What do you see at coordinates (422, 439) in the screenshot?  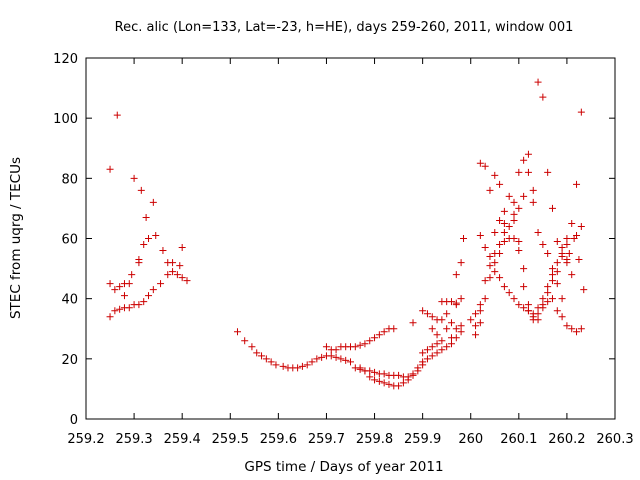 I see `x-tick-label: 259.9` at bounding box center [422, 439].